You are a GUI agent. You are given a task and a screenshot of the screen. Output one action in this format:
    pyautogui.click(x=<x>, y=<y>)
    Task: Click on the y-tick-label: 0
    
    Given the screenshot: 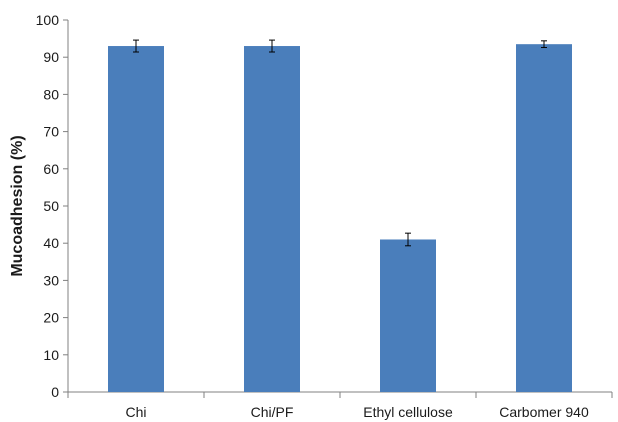 What is the action you would take?
    pyautogui.click(x=55, y=392)
    